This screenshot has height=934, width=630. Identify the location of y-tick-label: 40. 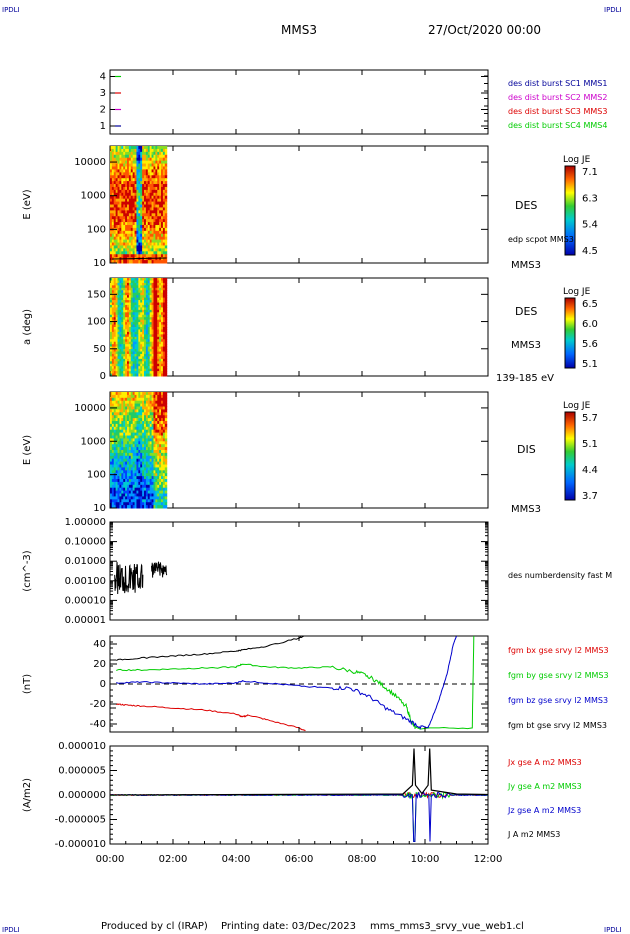
(99, 644).